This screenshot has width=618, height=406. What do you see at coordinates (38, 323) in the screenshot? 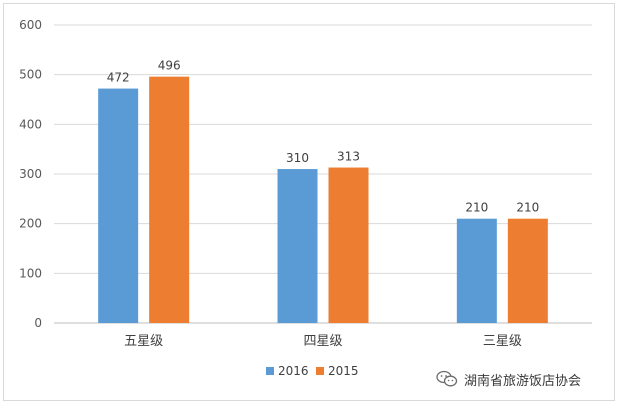
I see `y-tick-label: 0` at bounding box center [38, 323].